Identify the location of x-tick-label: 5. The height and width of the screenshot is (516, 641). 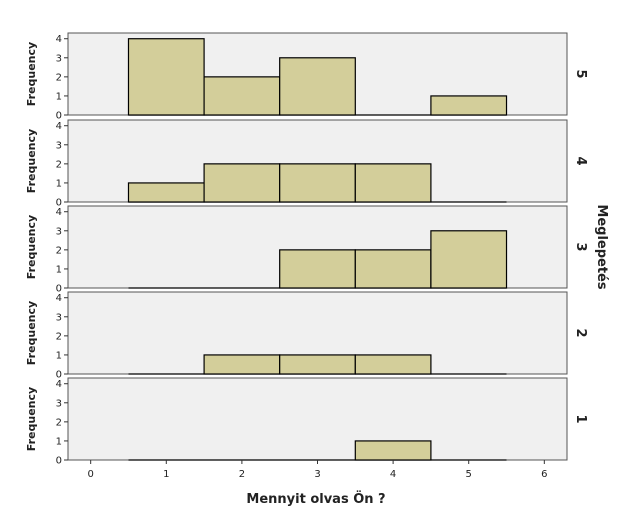
(469, 474).